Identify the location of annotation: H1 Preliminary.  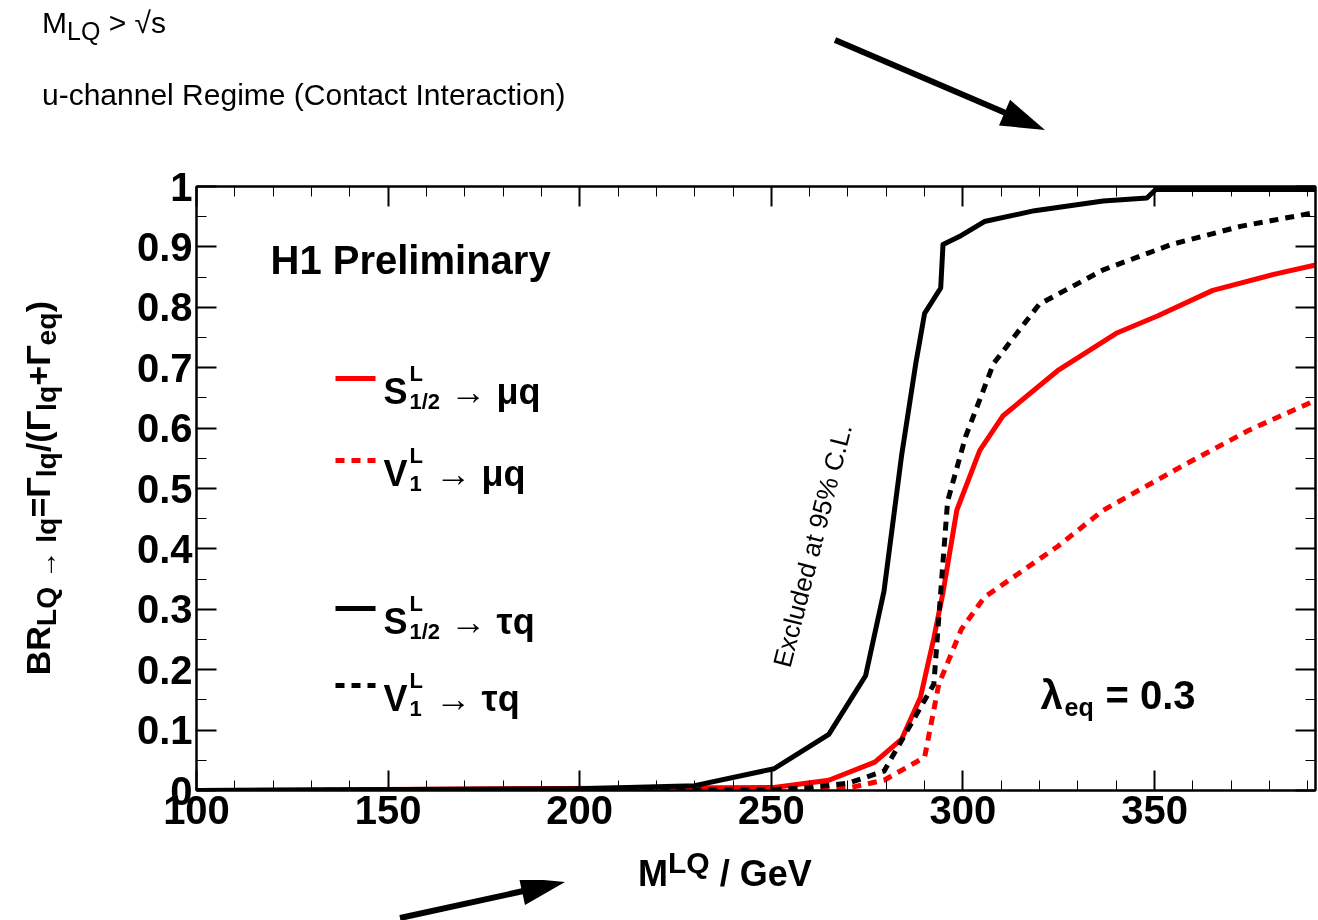
(411, 259).